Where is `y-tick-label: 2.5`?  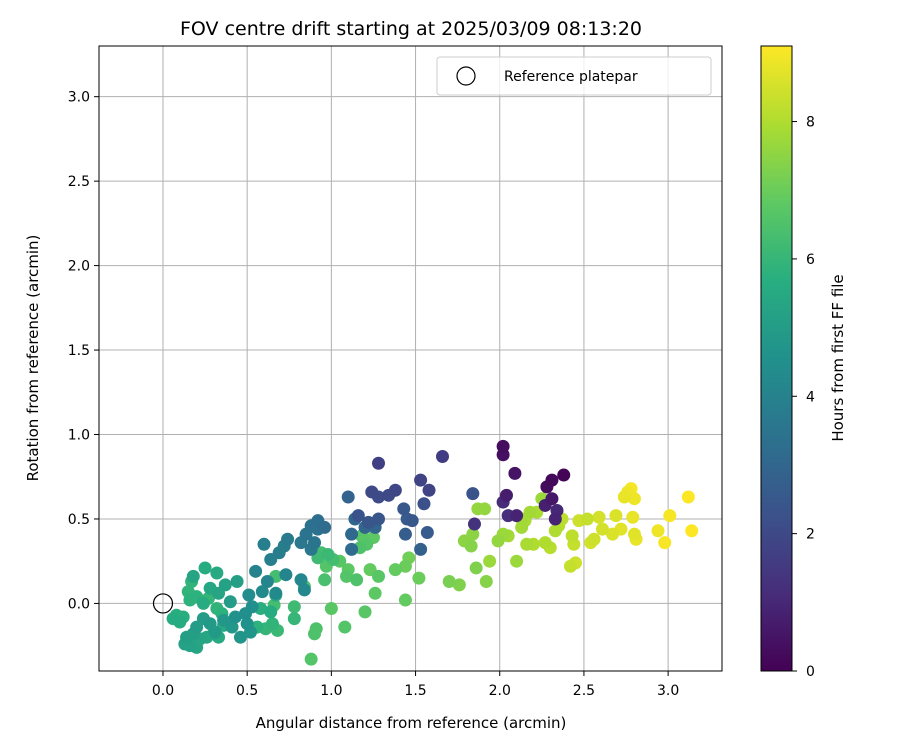 y-tick-label: 2.5 is located at coordinates (79, 182).